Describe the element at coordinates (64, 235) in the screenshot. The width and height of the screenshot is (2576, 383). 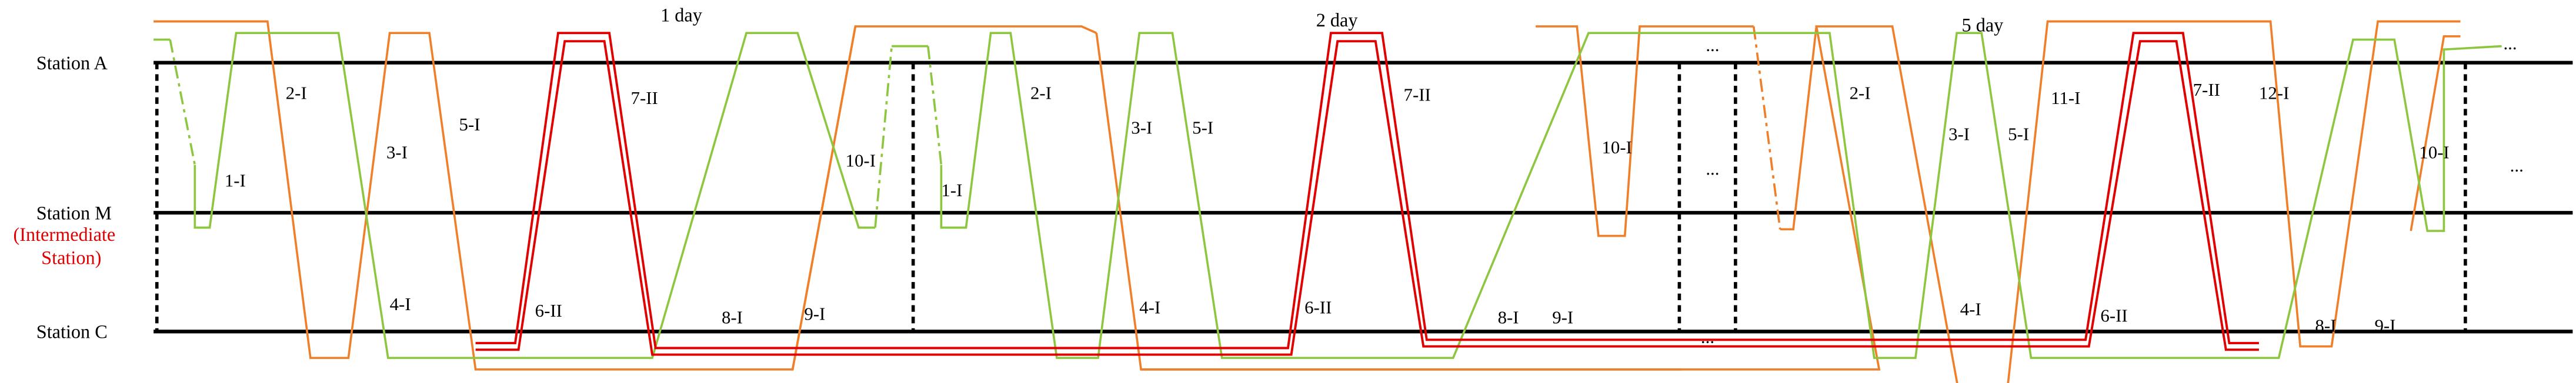
I see `station-note: (Intermediate` at that location.